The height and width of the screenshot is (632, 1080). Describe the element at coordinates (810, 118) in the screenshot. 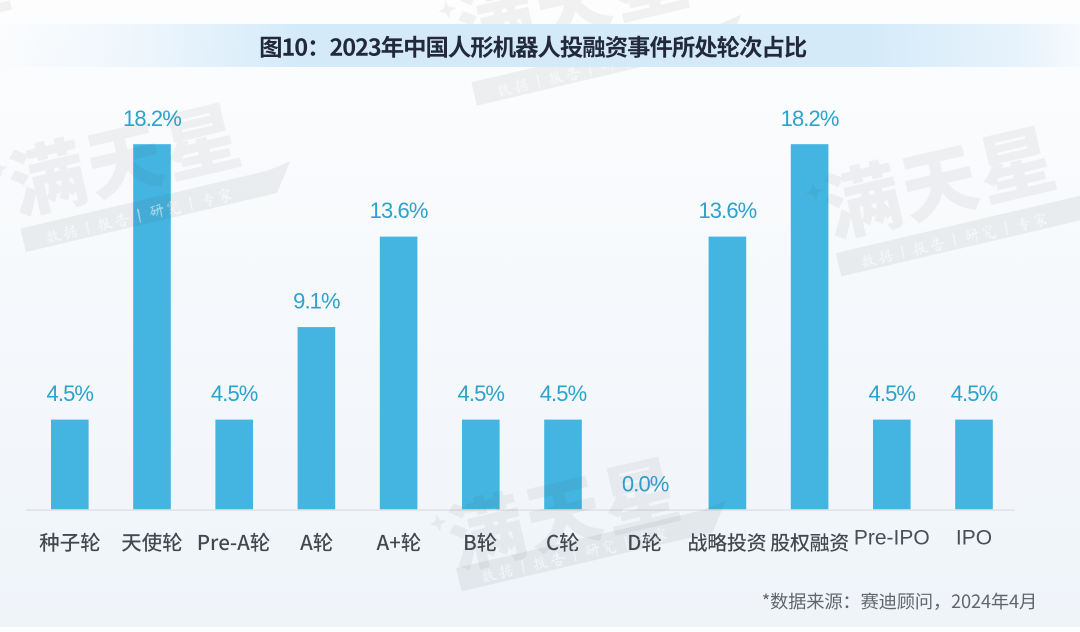

I see `svg-text: 18.2%` at that location.